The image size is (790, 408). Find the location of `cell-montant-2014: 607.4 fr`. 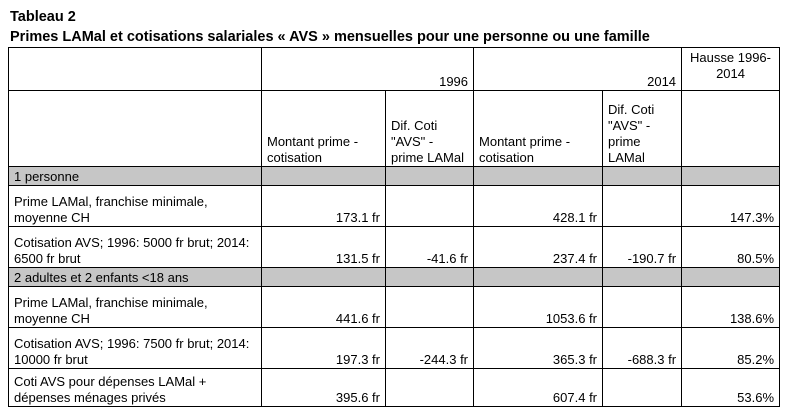

cell-montant-2014: 607.4 fr is located at coordinates (538, 387).